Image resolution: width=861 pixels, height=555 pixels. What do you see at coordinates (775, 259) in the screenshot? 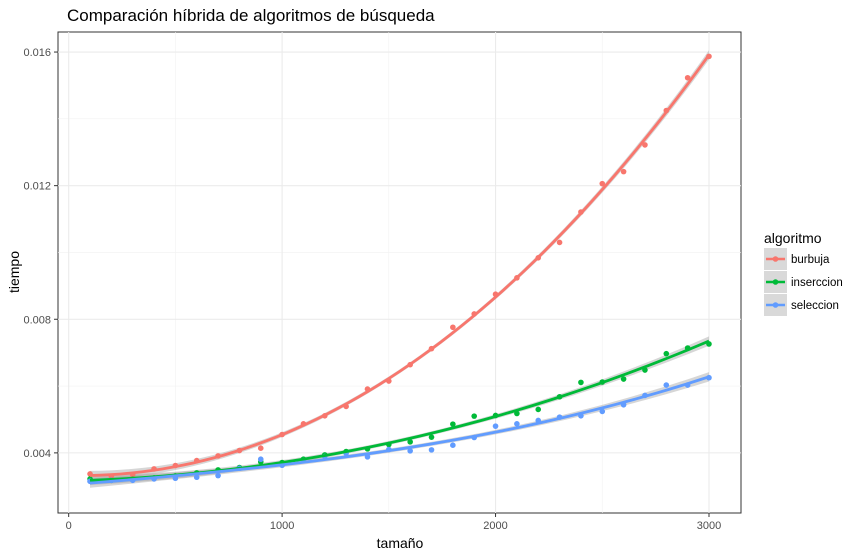
I see `legend-point-burbuja` at bounding box center [775, 259].